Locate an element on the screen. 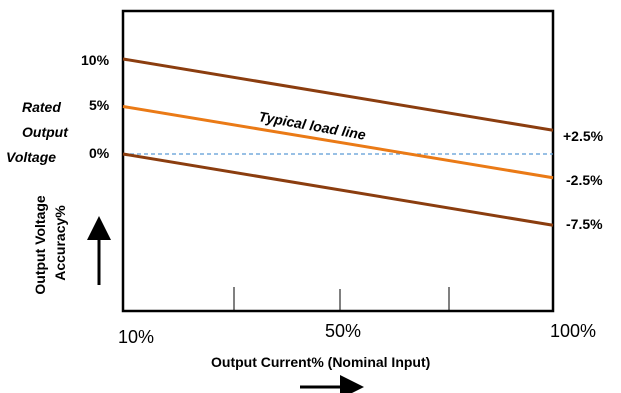 This screenshot has height=393, width=621. x-tick-50: 50% is located at coordinates (343, 331).